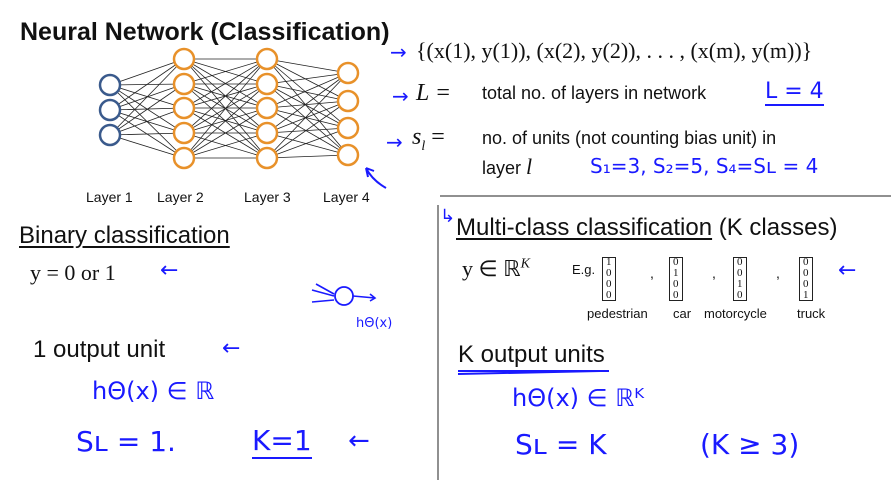 This screenshot has width=891, height=480. Describe the element at coordinates (578, 398) in the screenshot. I see `multi-h-note: hΘ(x) ∈ ℝᴷ` at that location.